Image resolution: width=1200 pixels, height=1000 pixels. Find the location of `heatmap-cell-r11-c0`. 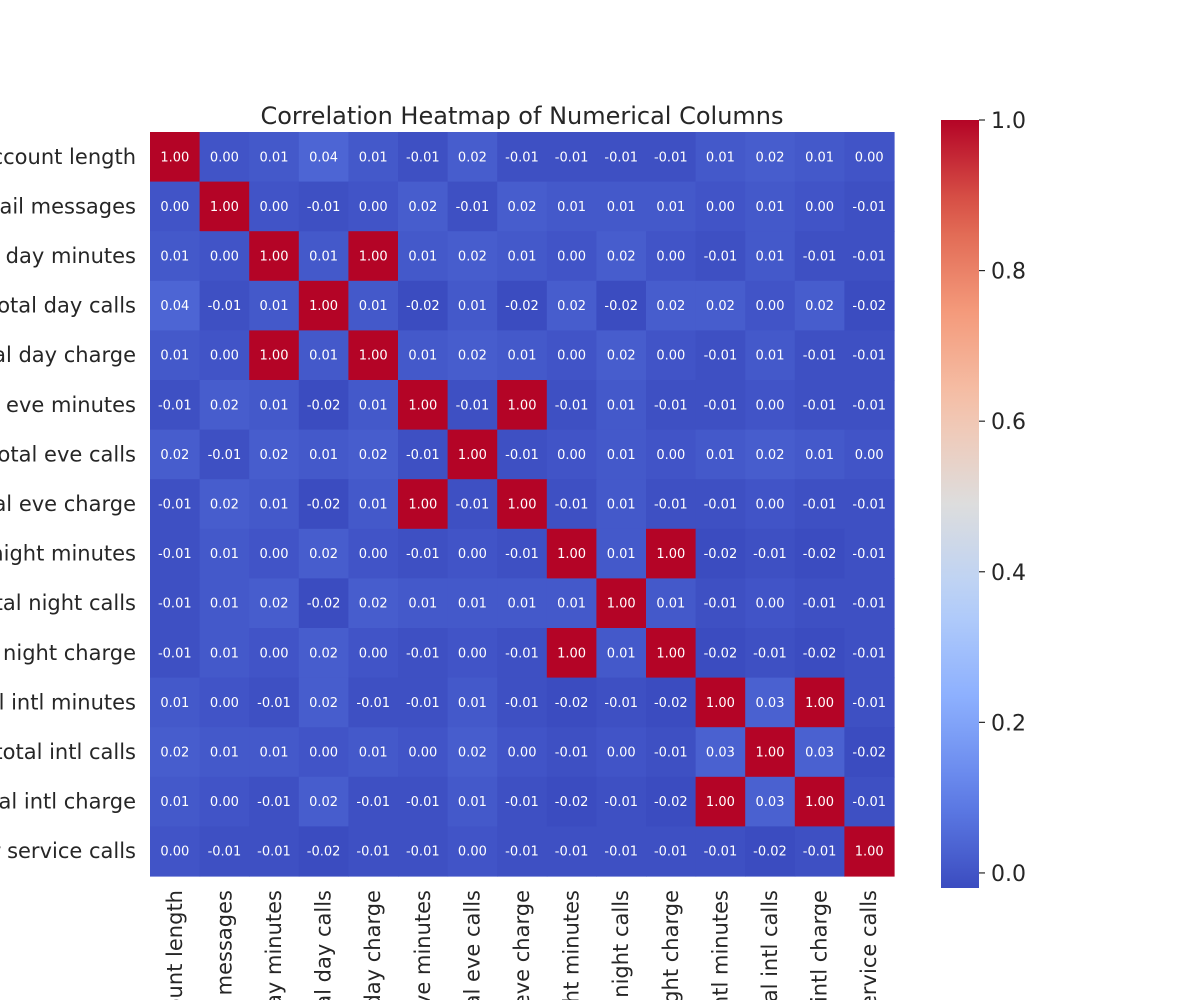

heatmap-cell-r11-c0 is located at coordinates (175, 702).